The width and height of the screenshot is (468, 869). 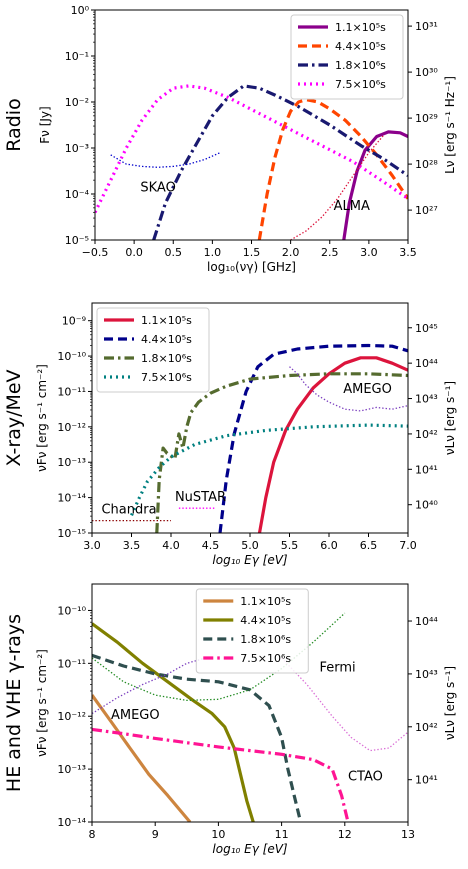 I want to click on instrument-label: ALMA, so click(x=352, y=206).